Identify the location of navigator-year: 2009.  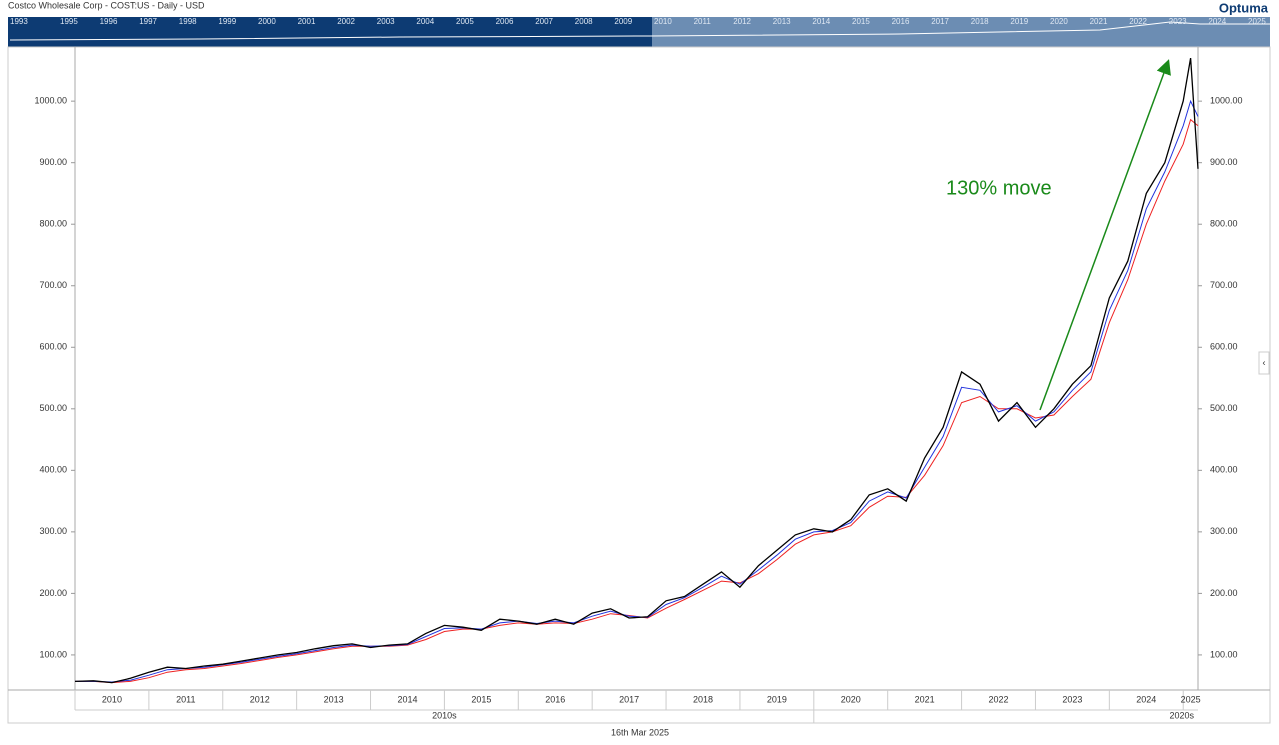
(623, 21).